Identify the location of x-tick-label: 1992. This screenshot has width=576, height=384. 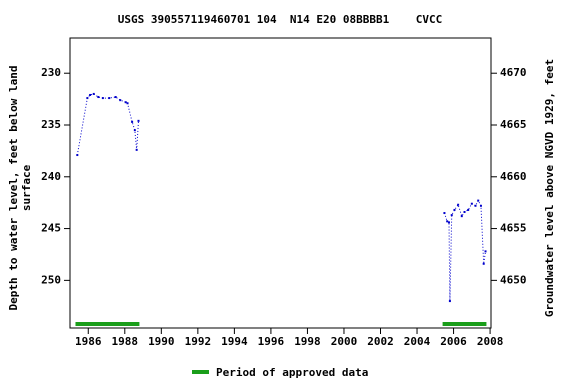
(198, 341).